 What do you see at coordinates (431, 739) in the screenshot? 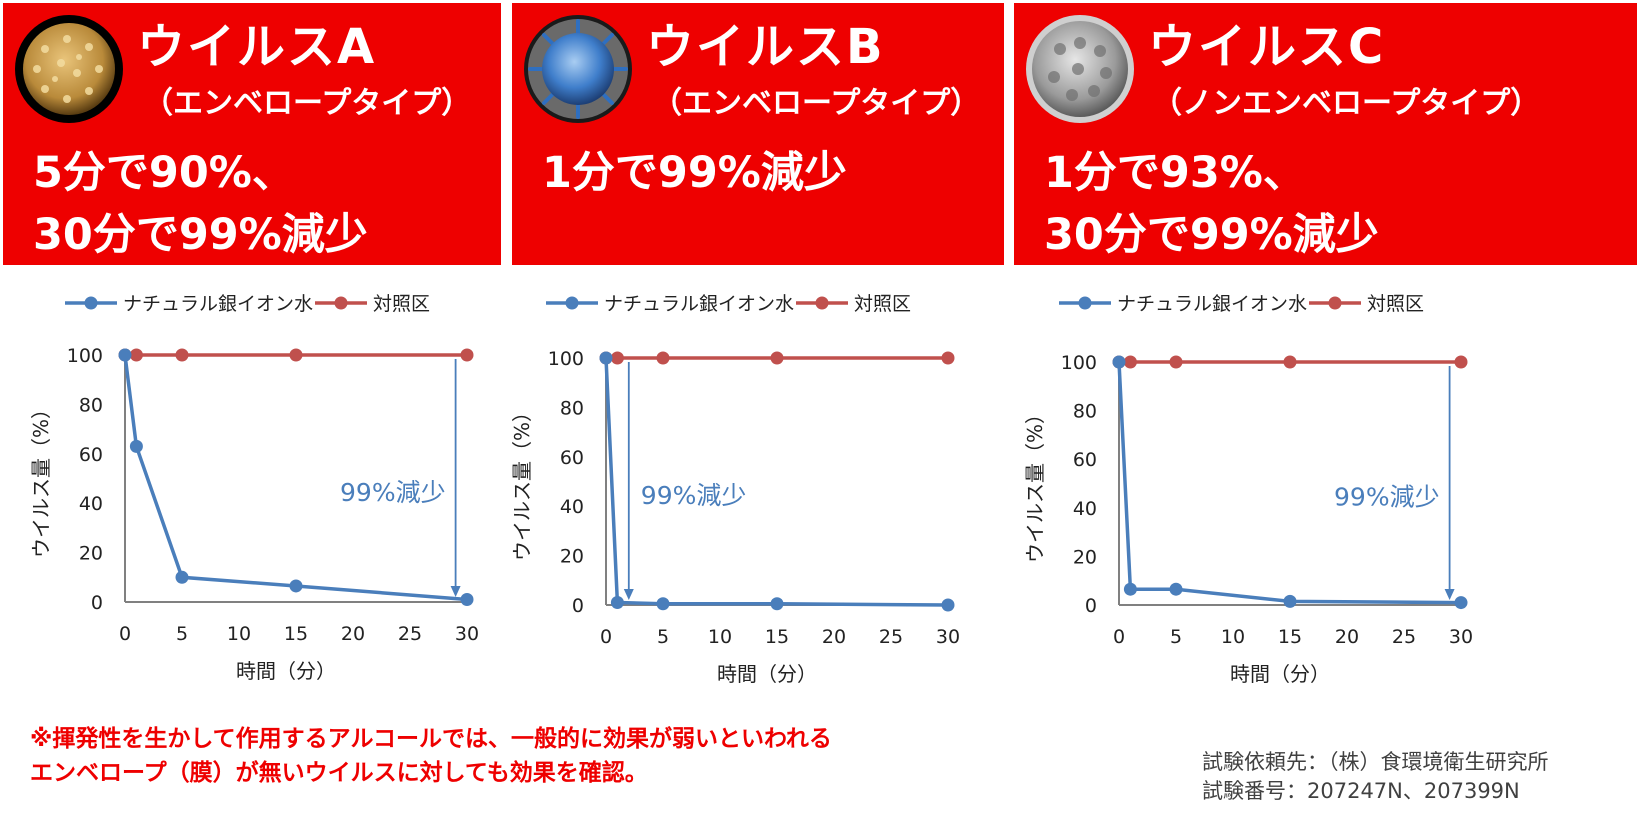
I see `note-line1: ※揮発性を生かして作用するアルコールでは、一般的に効果が弱いといわれる` at bounding box center [431, 739].